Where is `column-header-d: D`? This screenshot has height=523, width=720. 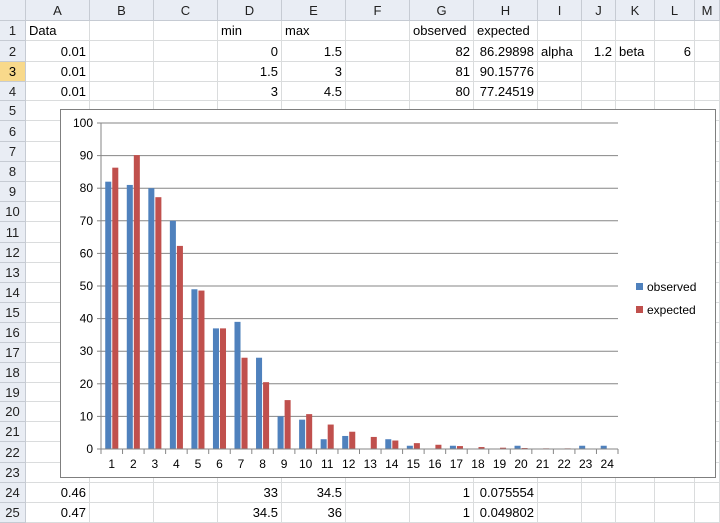 column-header-d: D is located at coordinates (250, 10).